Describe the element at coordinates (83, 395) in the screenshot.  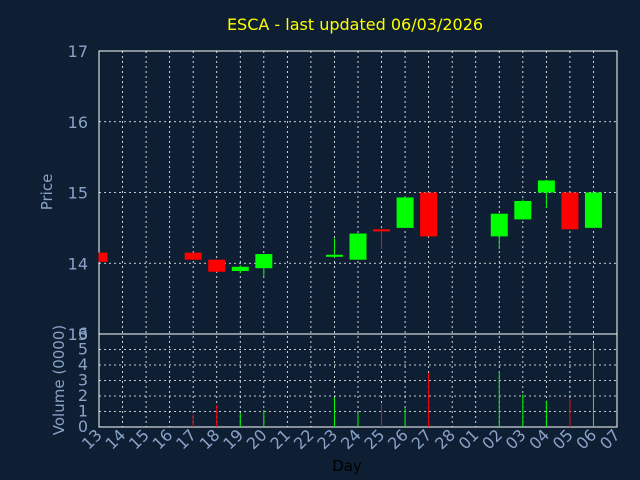
I see `volume-tick-label: 2` at that location.